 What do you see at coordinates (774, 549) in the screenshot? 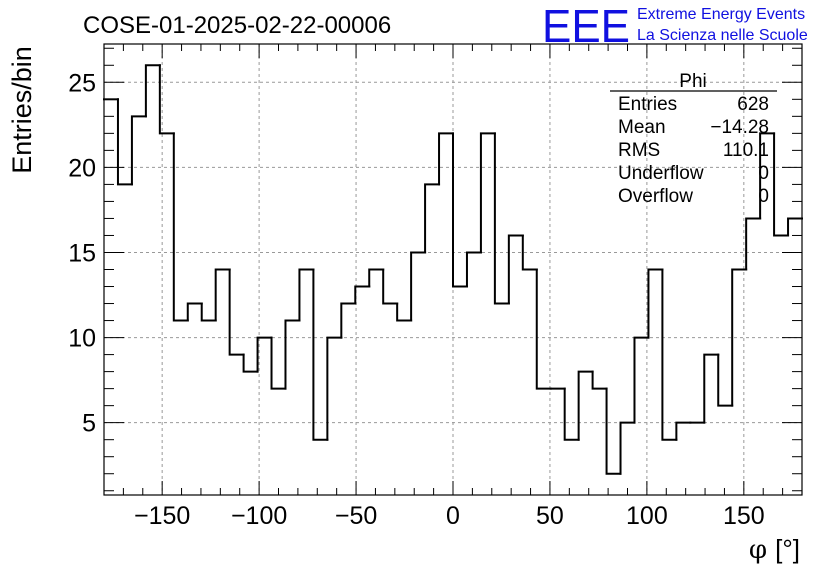
I see `x-axis-title: φ [°]` at bounding box center [774, 549].